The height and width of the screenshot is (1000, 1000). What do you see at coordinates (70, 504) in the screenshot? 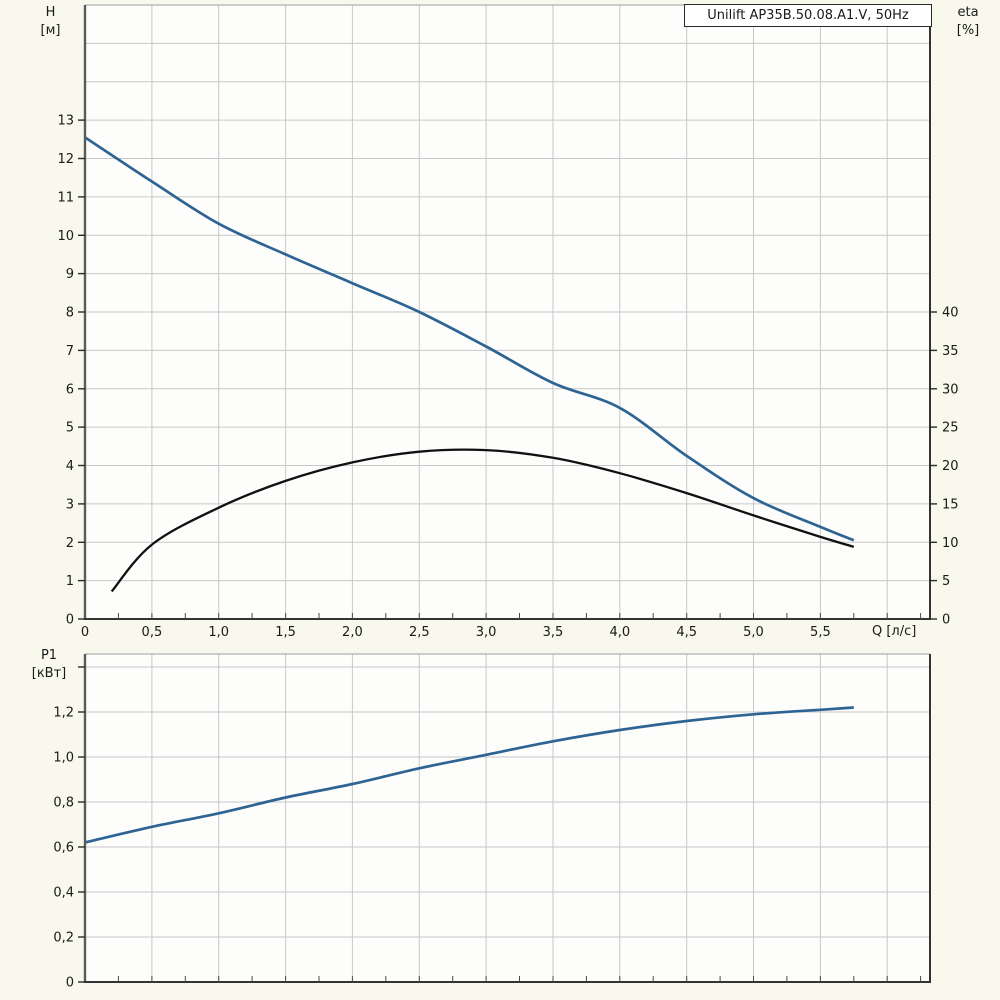
I see `y-tick-label: 3` at bounding box center [70, 504].